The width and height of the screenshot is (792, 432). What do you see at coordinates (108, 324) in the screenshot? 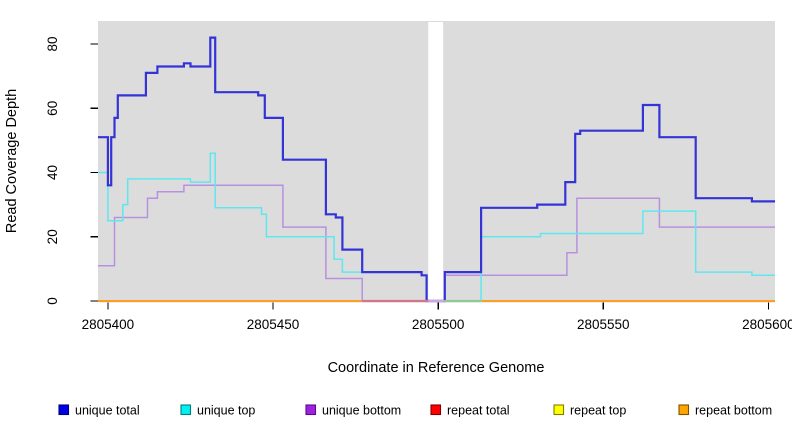
I see `x-tick-label-2805400: 2805400` at bounding box center [108, 324].